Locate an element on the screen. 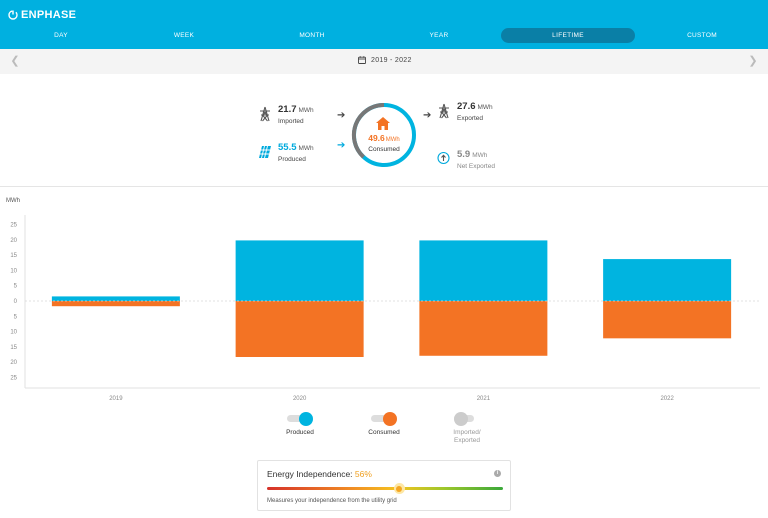 The image size is (768, 518). imported-exported-toggle: Imported/Exported is located at coordinates (467, 428).